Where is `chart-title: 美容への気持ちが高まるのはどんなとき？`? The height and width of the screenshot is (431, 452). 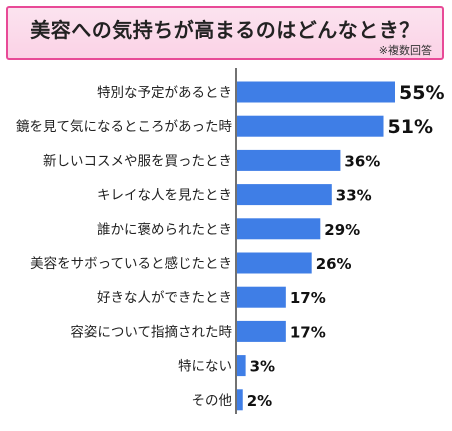 chart-title: 美容への気持ちが高まるのはどんなとき？ is located at coordinates (225, 30).